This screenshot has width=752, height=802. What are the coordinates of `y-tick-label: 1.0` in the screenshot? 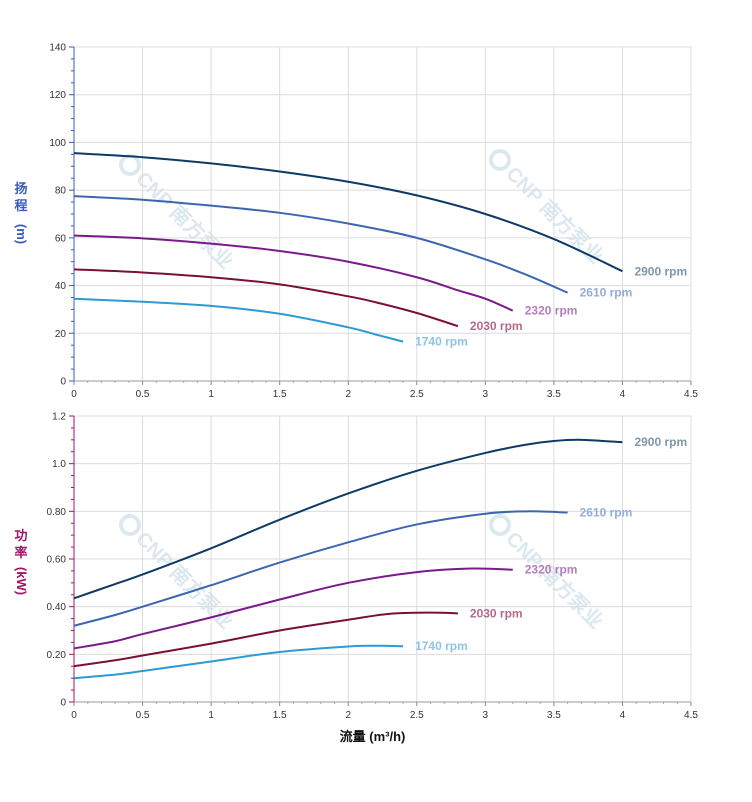 It's located at (59, 464).